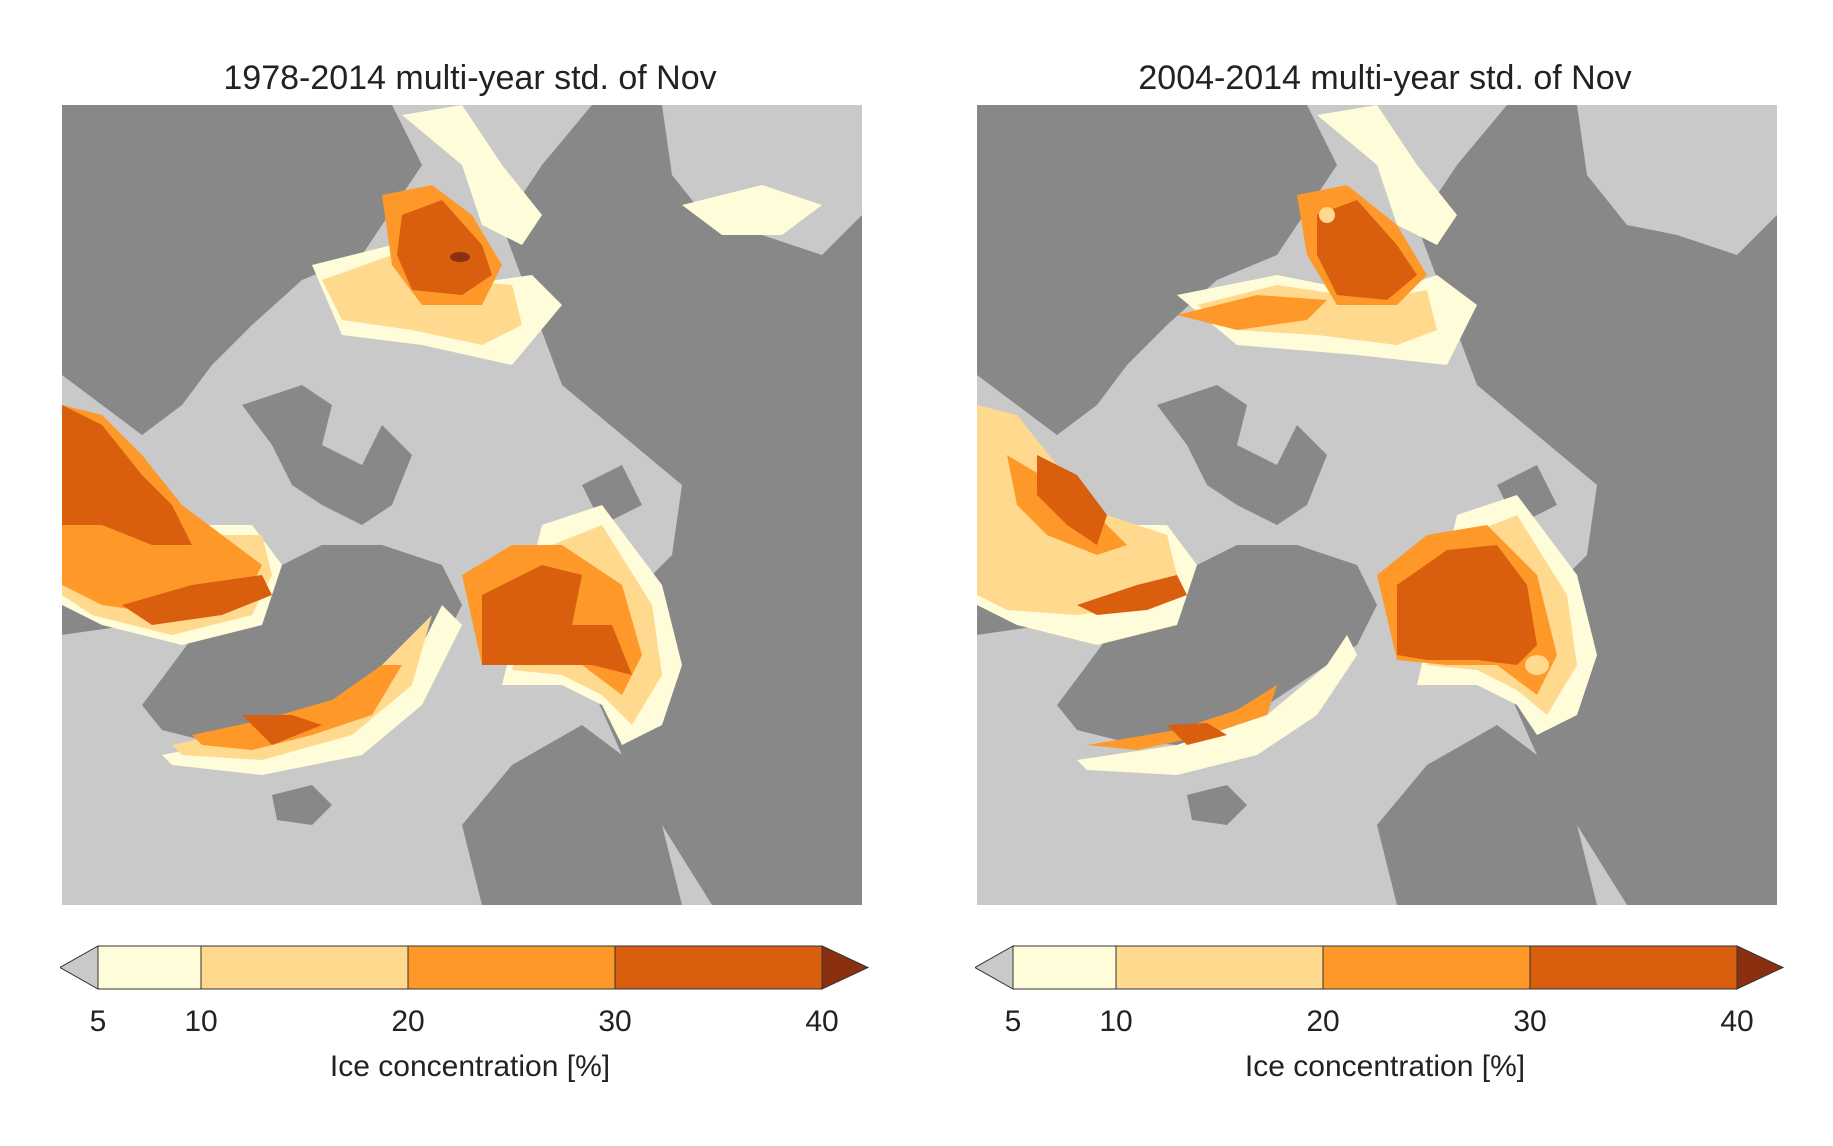  I want to click on panel-title: 1978-2014 multi-year std. of Nov, so click(470, 78).